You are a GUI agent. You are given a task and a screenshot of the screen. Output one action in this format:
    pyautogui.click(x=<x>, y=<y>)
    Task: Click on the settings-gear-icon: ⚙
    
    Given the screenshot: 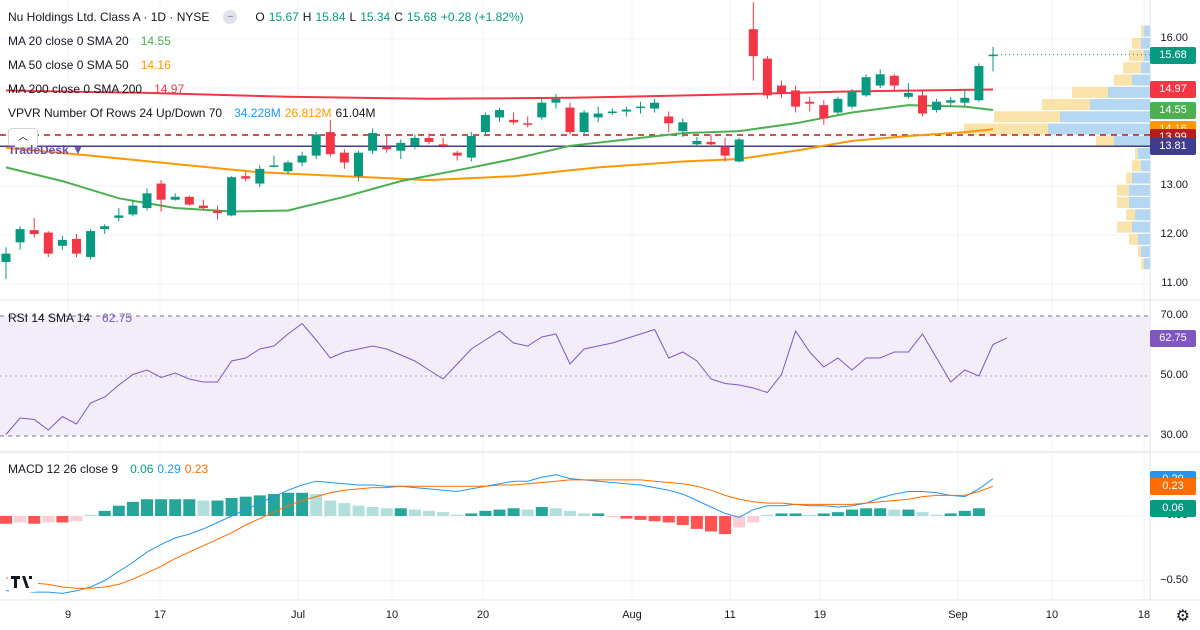 What is the action you would take?
    pyautogui.click(x=1182, y=616)
    